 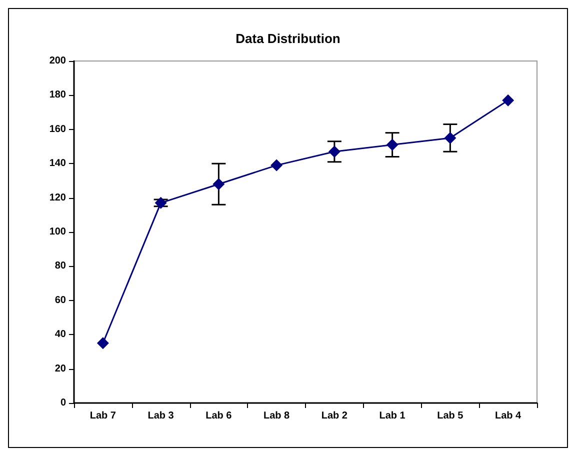 I want to click on y-tick-label: 60, so click(x=60, y=300).